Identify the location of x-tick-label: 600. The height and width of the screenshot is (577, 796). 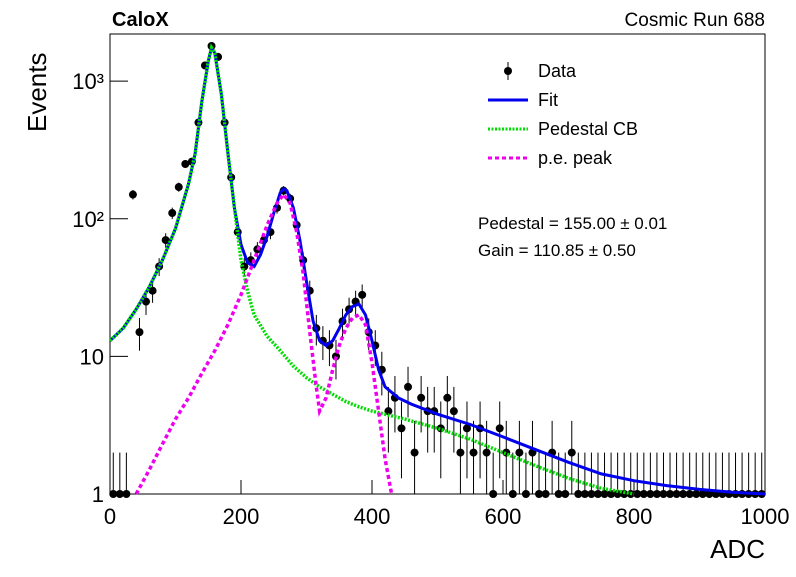
(503, 516).